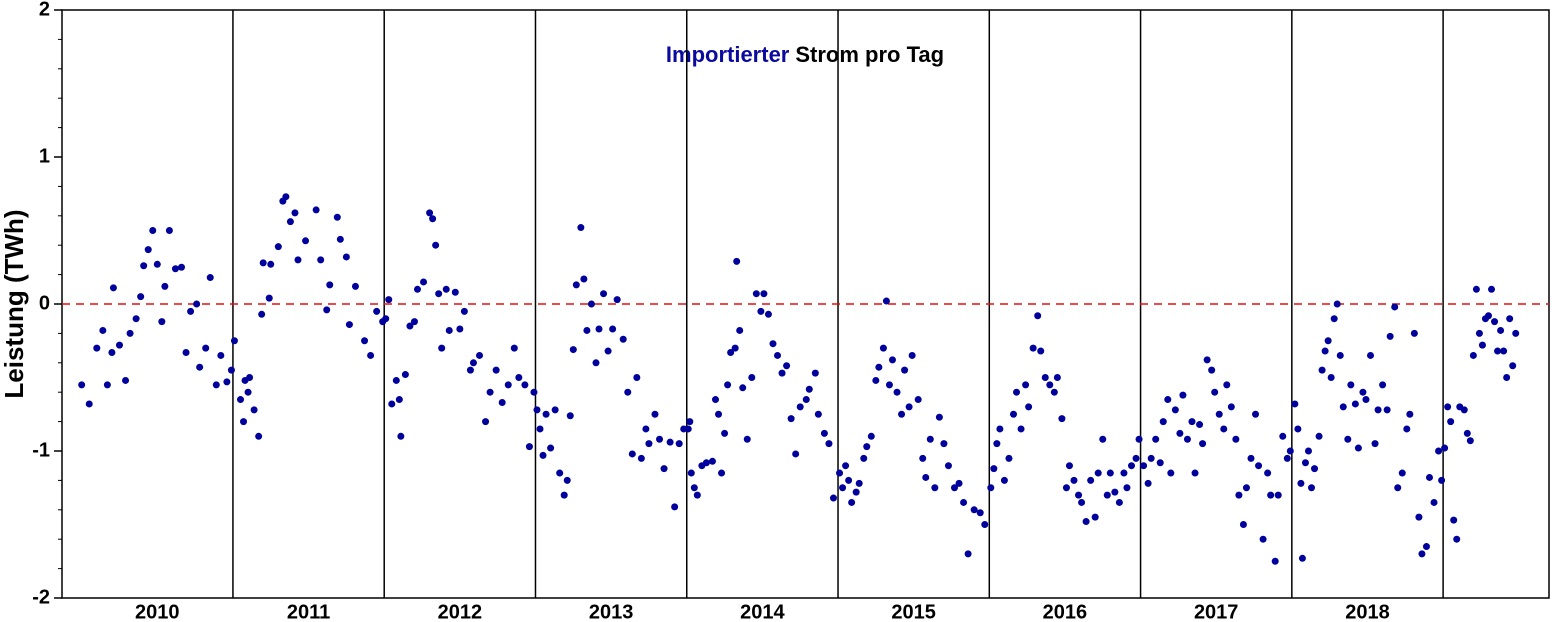  I want to click on x-tick-label: 2016, so click(1065, 611).